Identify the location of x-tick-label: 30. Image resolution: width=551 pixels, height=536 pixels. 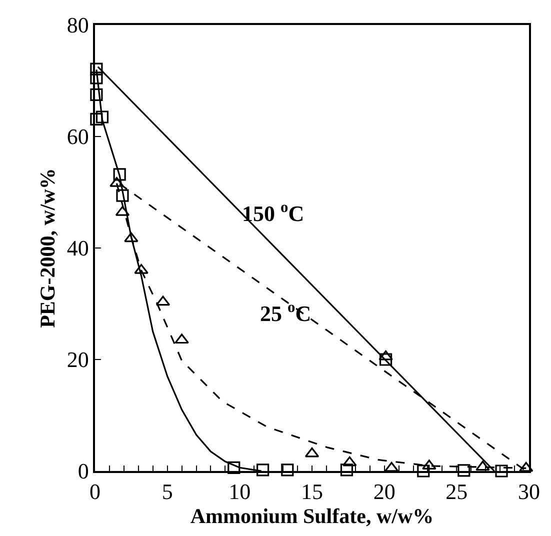
(529, 491).